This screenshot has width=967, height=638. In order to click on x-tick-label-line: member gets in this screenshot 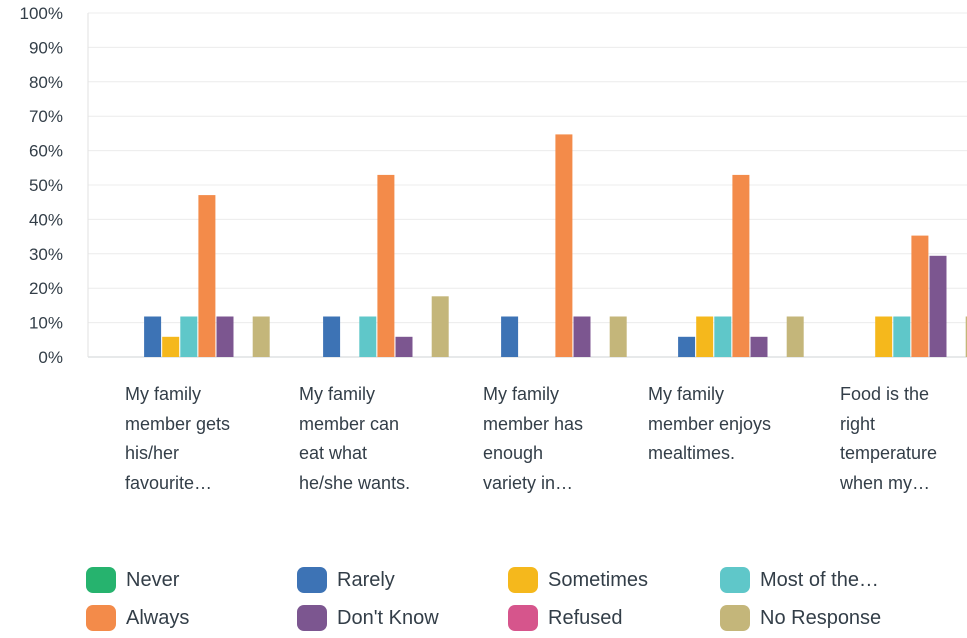, I will do `click(178, 423)`.